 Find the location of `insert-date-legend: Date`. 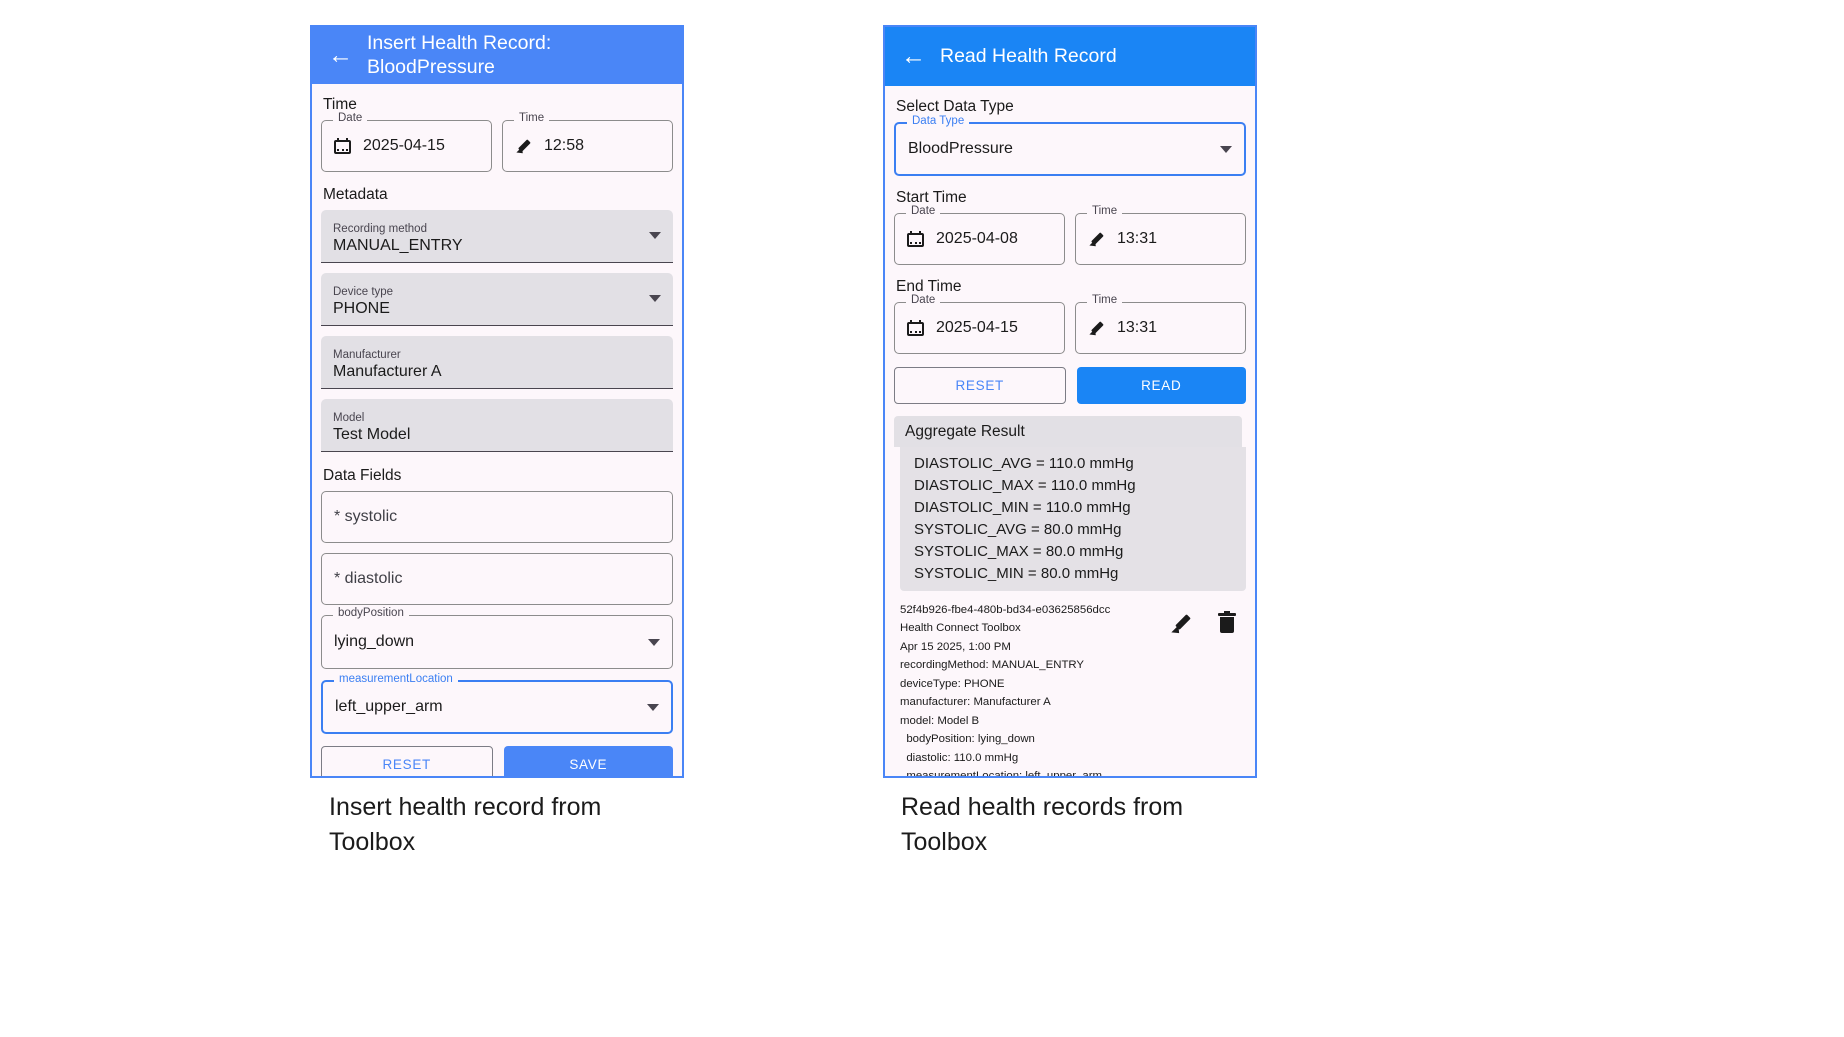

insert-date-legend: Date is located at coordinates (350, 118).